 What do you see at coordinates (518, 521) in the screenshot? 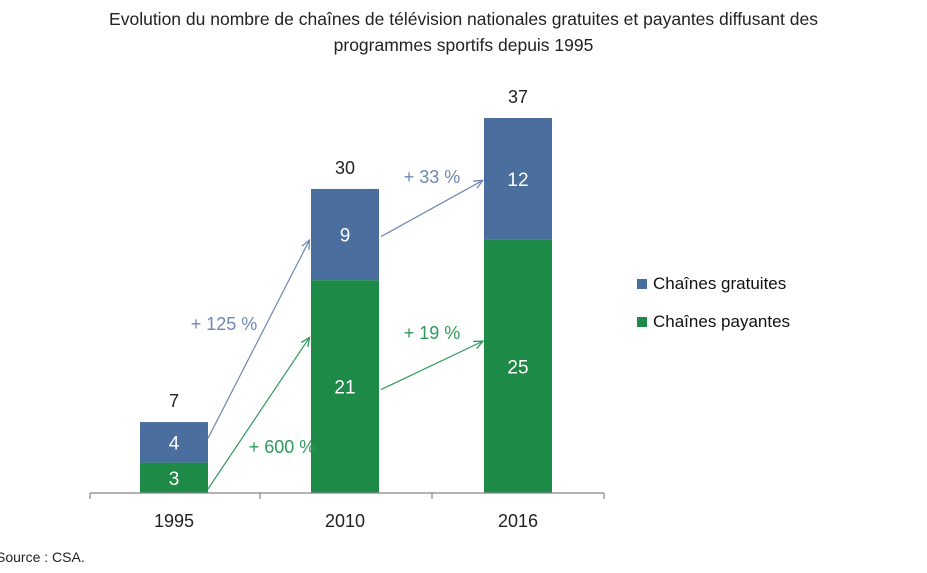
I see `x-tick-label-2016: 2016` at bounding box center [518, 521].